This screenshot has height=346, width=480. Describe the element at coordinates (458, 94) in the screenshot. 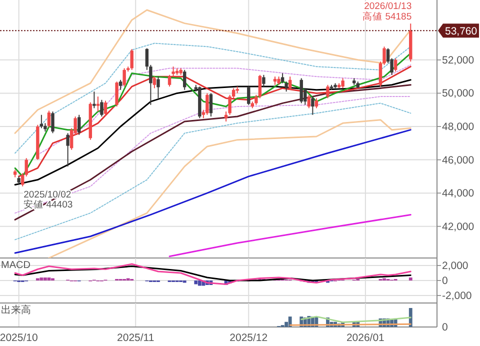

I see `y-tick-label: 50,000` at that location.